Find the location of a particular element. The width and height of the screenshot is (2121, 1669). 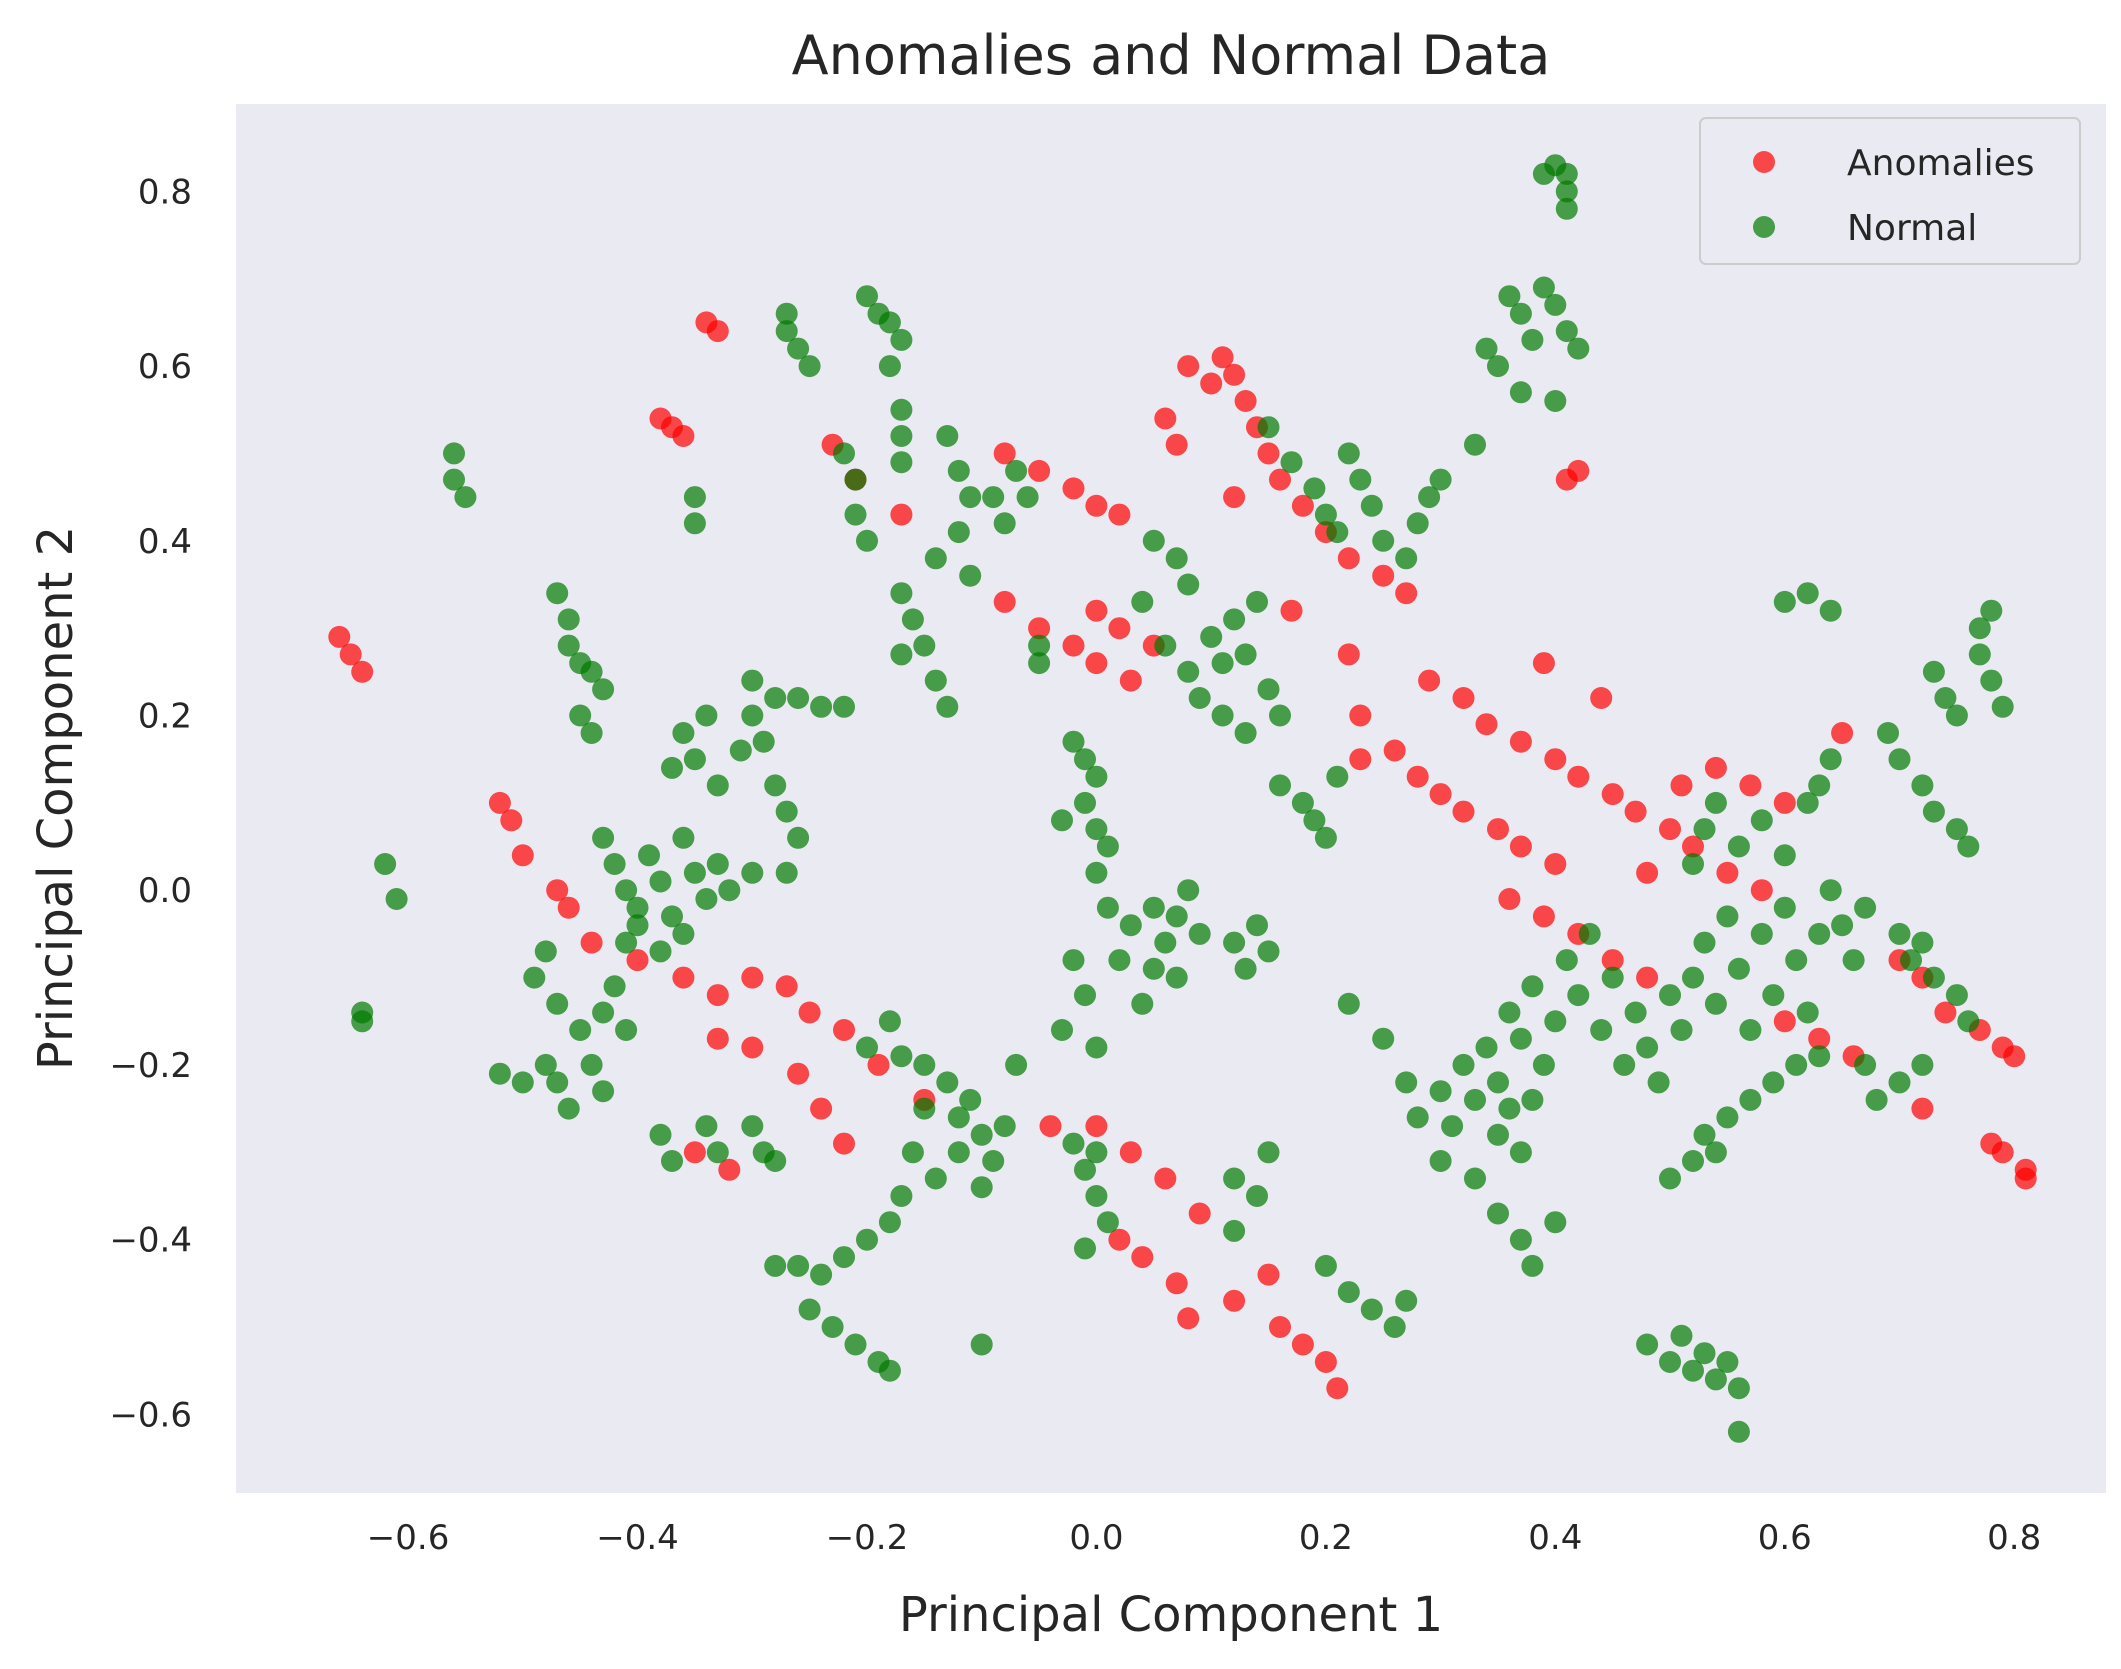

x-tick-label: 0.0 is located at coordinates (1096, 1538).